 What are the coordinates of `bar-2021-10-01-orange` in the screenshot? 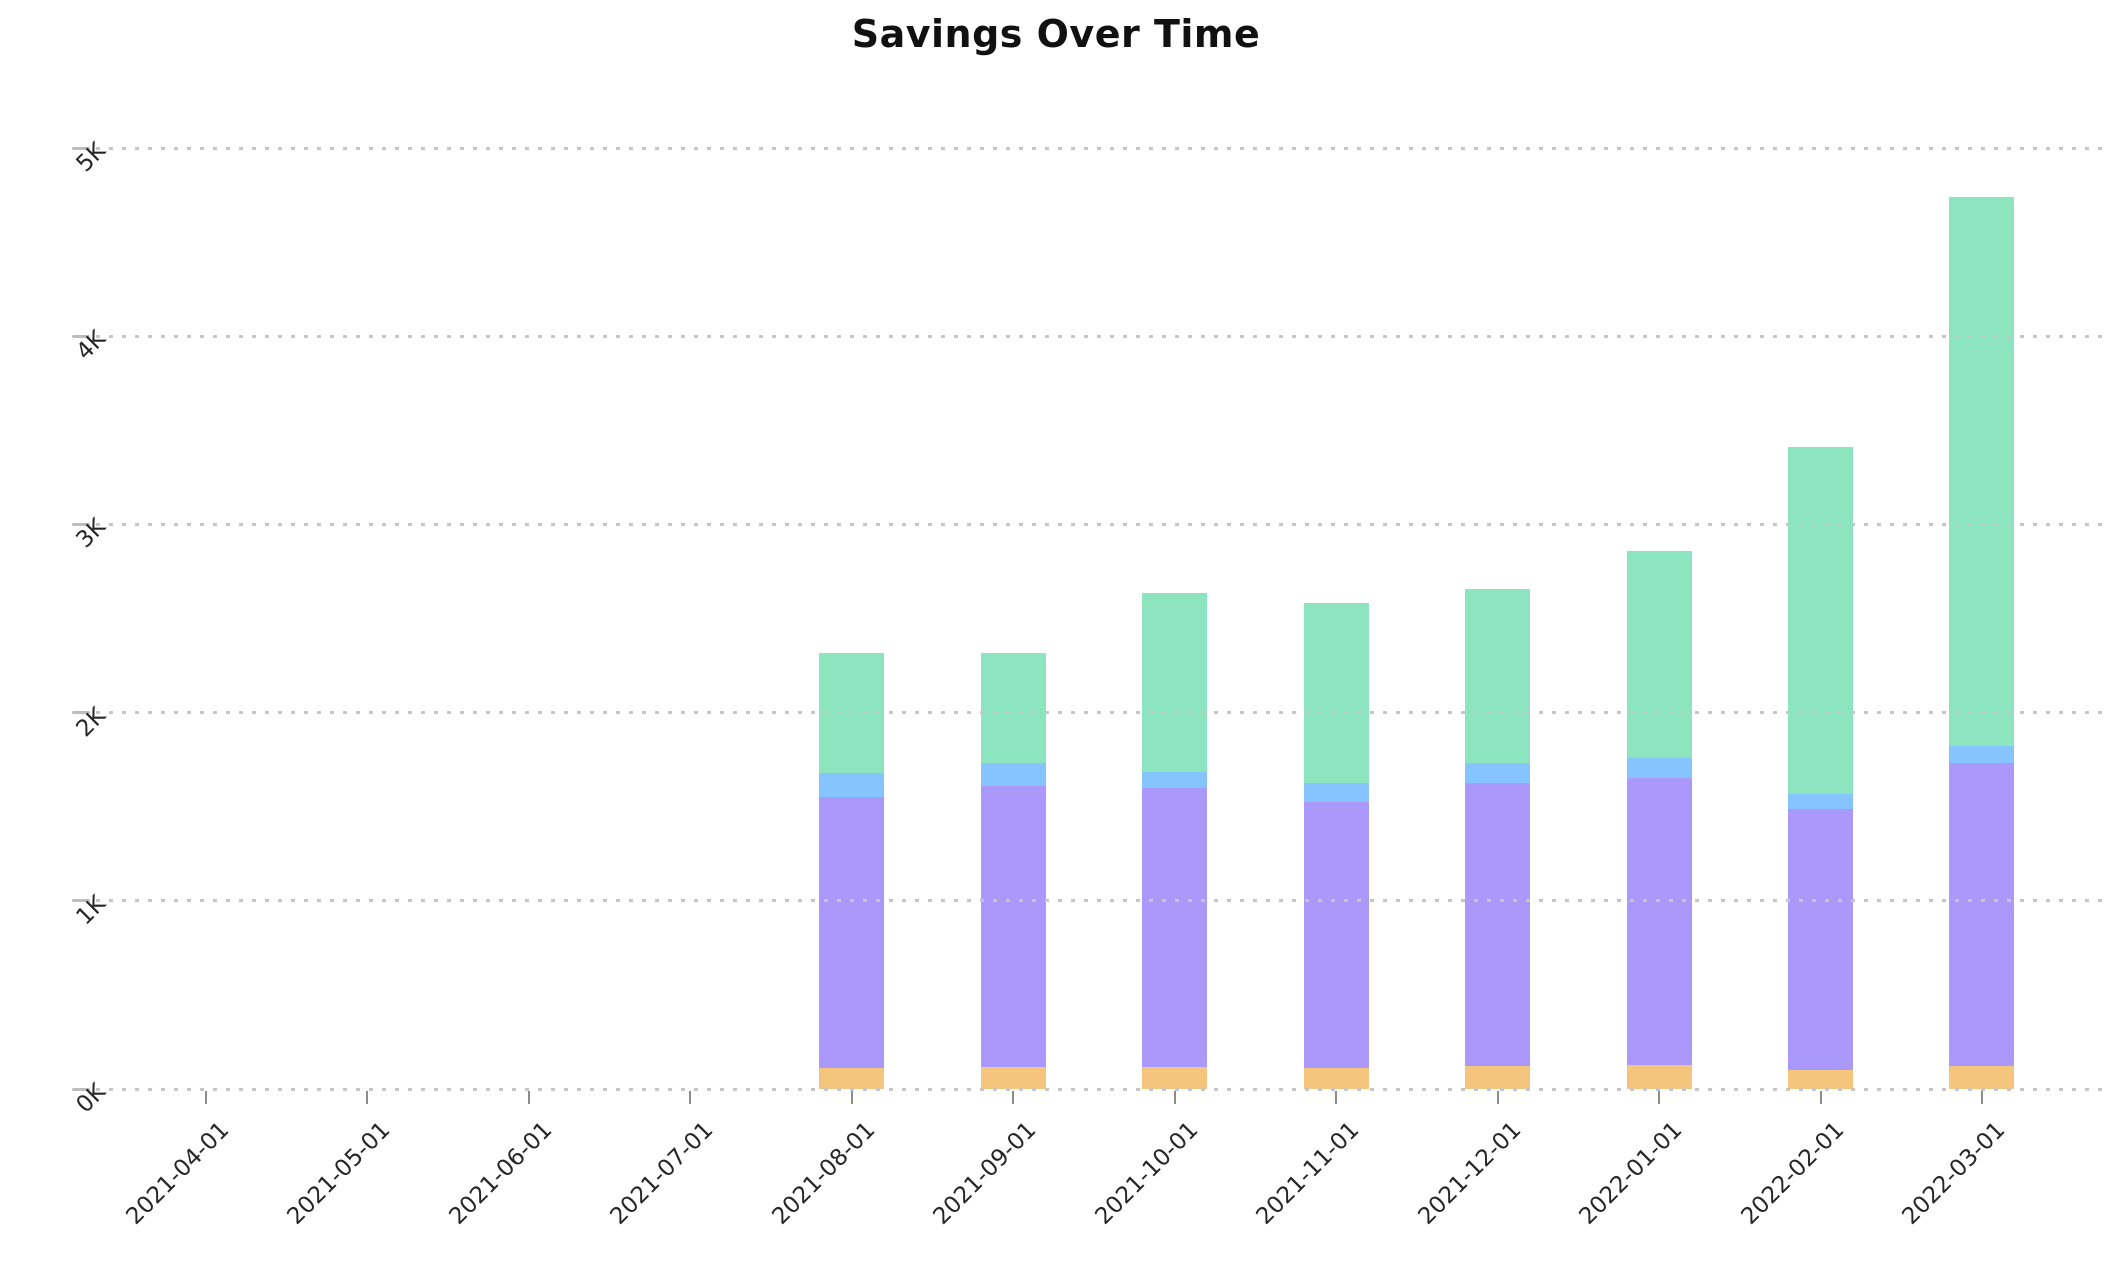 It's located at (1175, 1078).